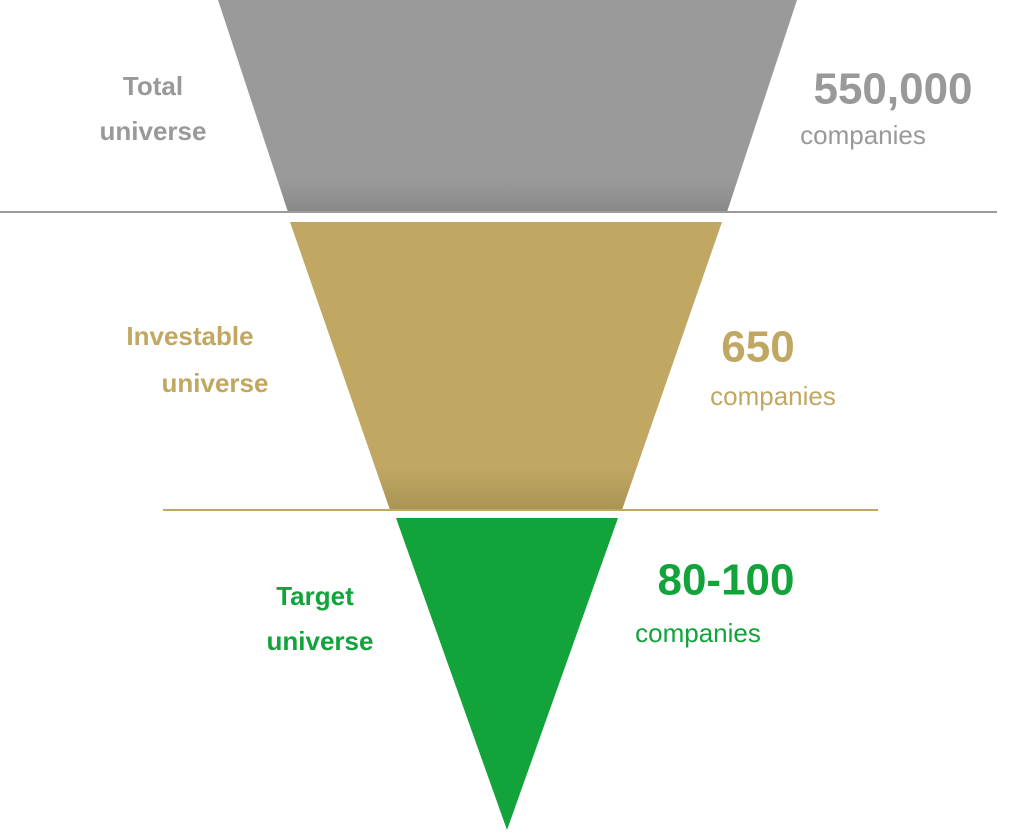 The height and width of the screenshot is (838, 1012). I want to click on stage-count: 650, so click(757, 347).